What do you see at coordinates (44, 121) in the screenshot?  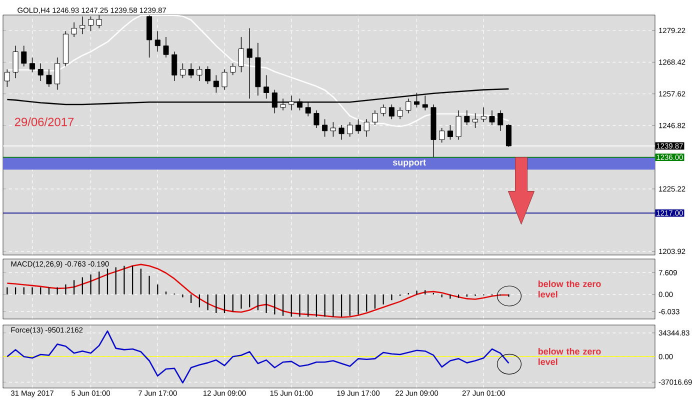 I see `annotation: 29/06/2017` at bounding box center [44, 121].